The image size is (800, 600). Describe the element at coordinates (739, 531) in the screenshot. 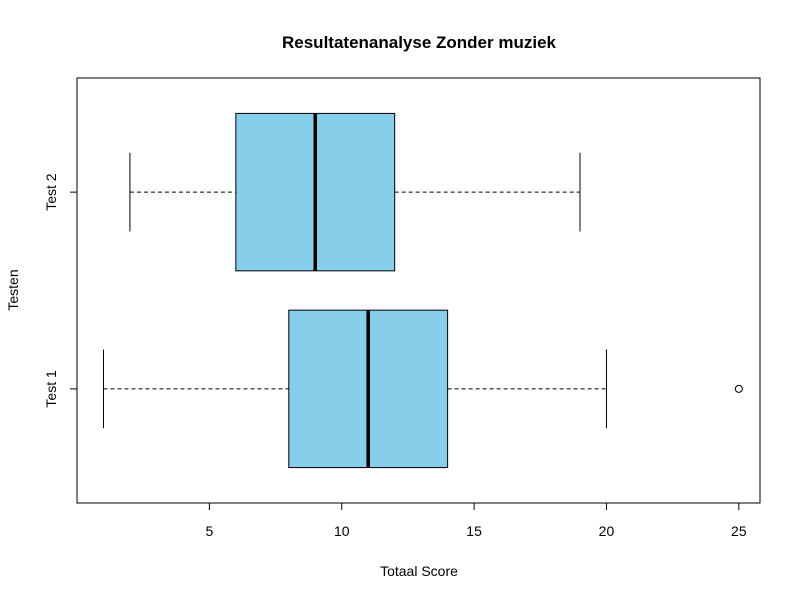

I see `x-tick-label: 25` at that location.